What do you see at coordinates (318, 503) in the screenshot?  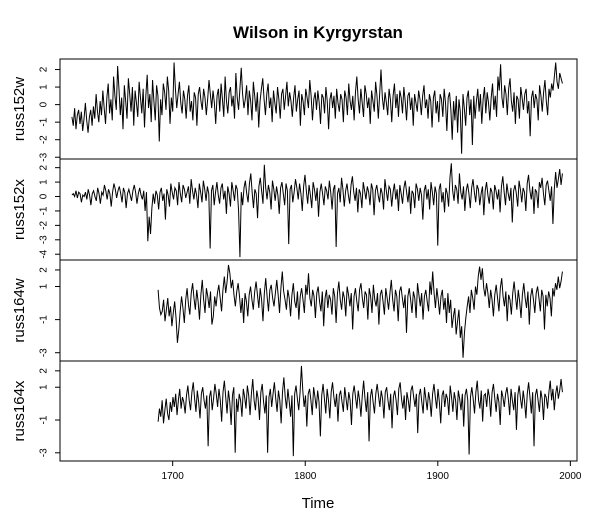 I see `x-axis-label: Time` at bounding box center [318, 503].